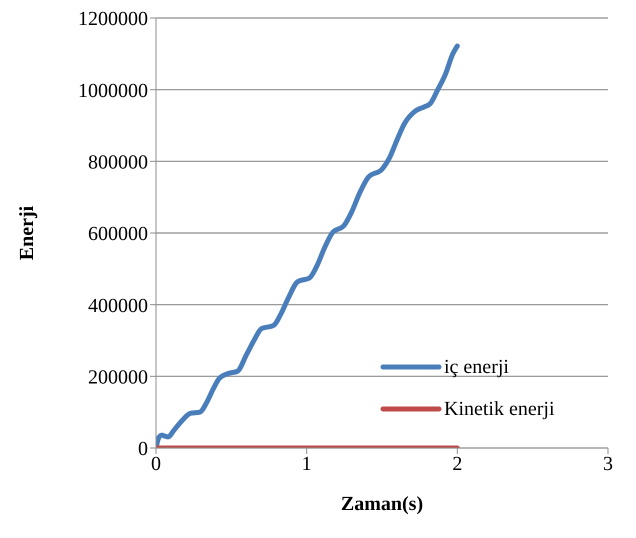 This screenshot has width=636, height=538. I want to click on x-tick-label: 3, so click(608, 464).